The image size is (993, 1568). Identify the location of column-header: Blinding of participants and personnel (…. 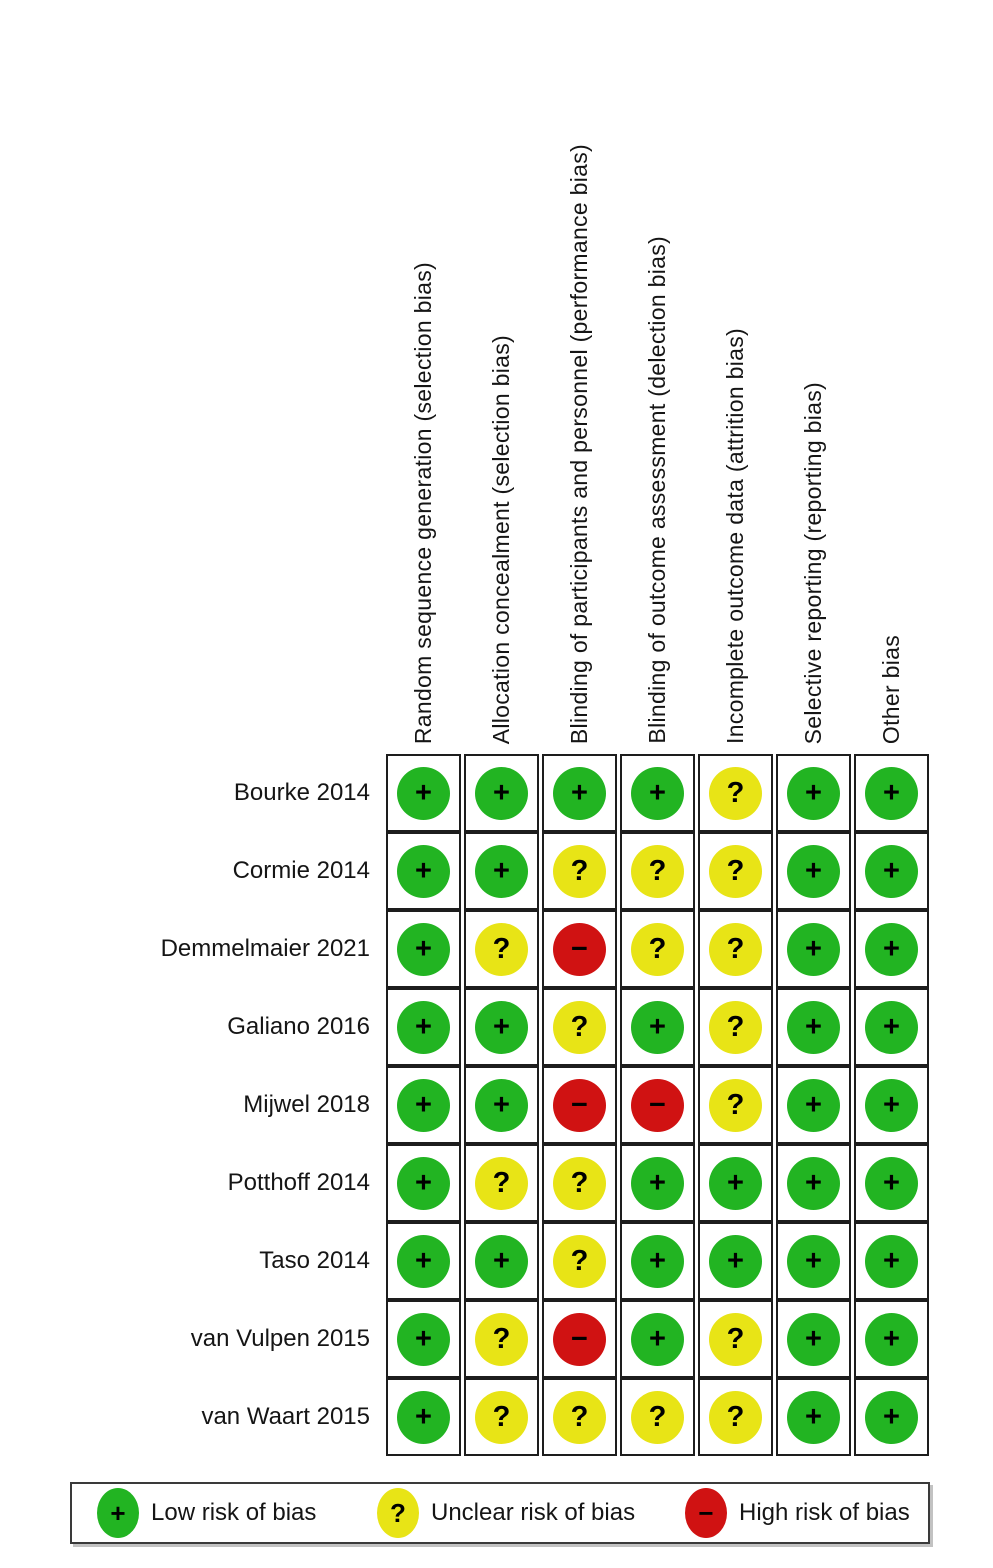
(579, 449).